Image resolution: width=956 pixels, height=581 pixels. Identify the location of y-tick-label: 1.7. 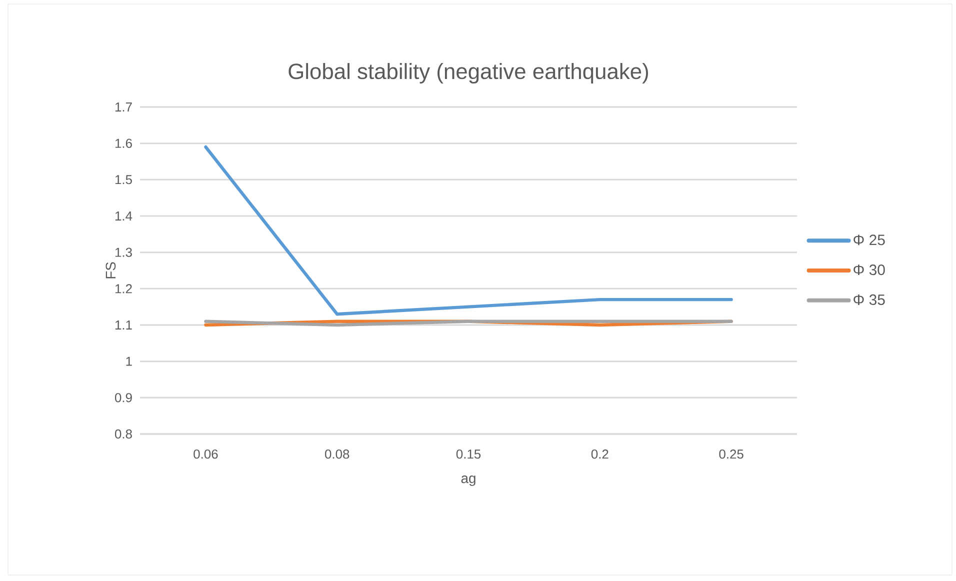
(123, 107).